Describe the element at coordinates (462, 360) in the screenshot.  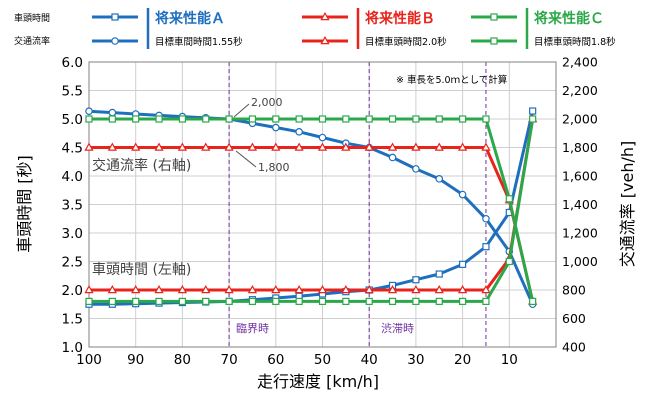
I see `x-tick-label: 20` at that location.